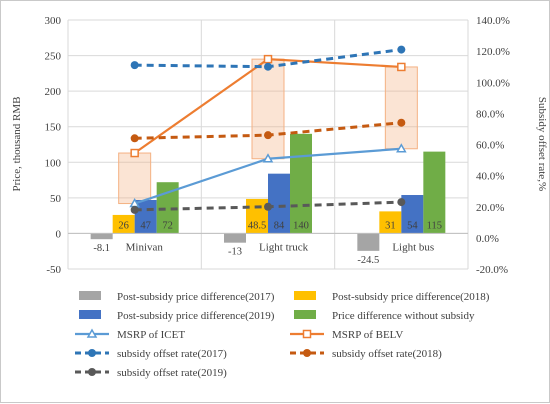 Image resolution: width=550 pixels, height=404 pixels. I want to click on right-tick-label: 20.0%, so click(490, 208).